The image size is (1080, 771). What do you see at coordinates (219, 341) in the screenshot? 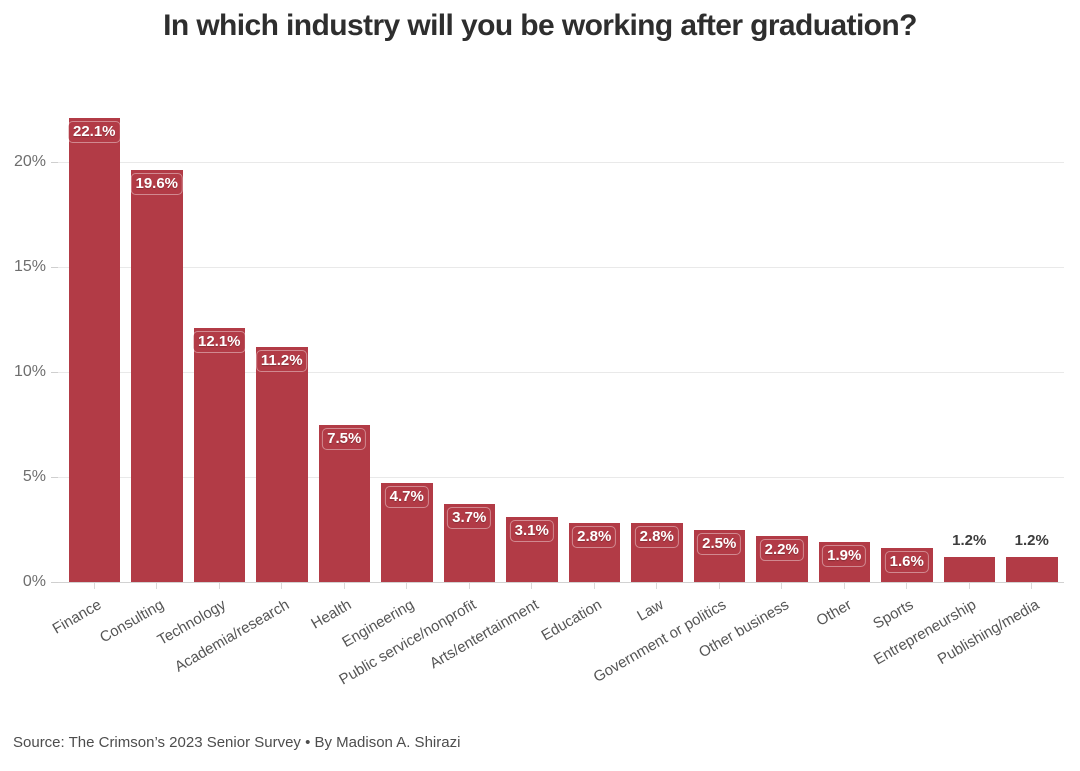
I see `bar-value-label: 12.1%` at bounding box center [219, 341].